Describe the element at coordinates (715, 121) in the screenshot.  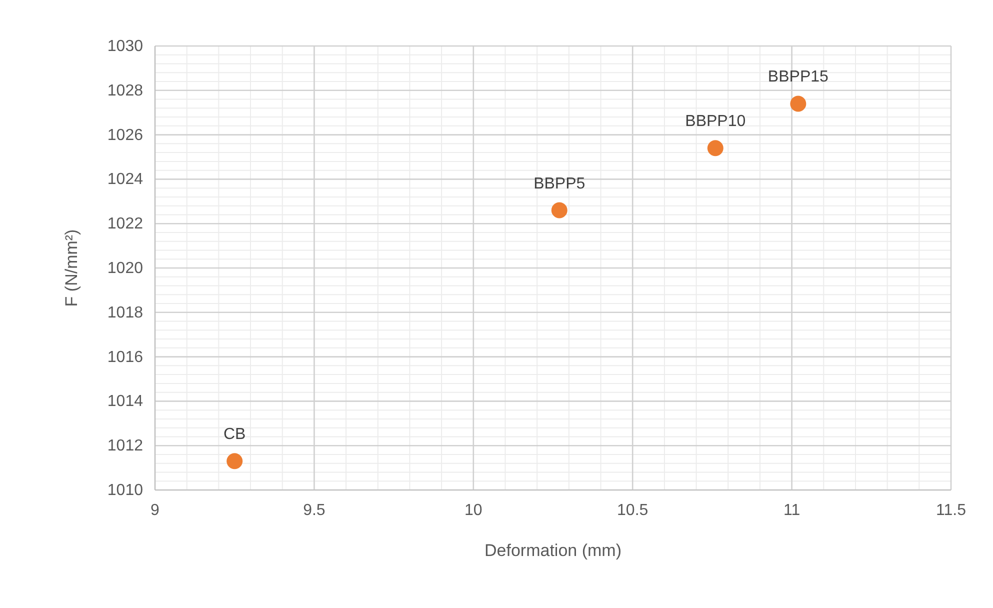
I see `annotation: BBPP10` at that location.